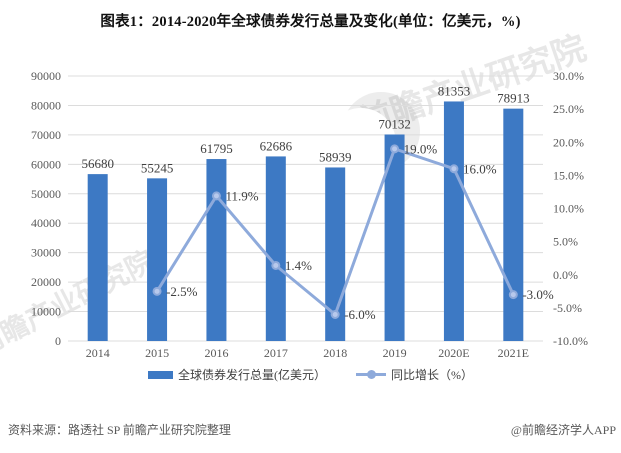 Image resolution: width=621 pixels, height=453 pixels. I want to click on chart-title: 图表1：2014-2020年全球债券发行总量及变化(单位：亿美元，%), so click(310, 22).